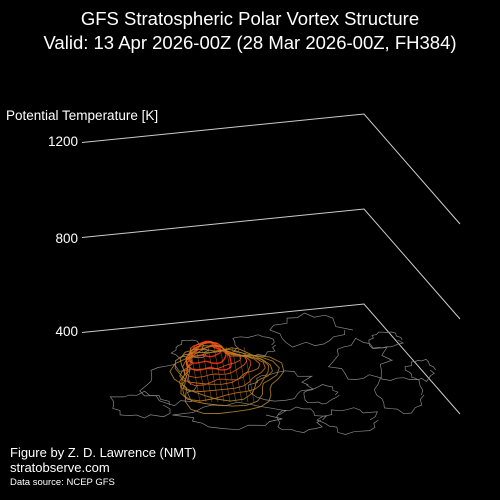 The width and height of the screenshot is (500, 500). Describe the element at coordinates (66, 238) in the screenshot. I see `z-tick-label-800: 800` at that location.